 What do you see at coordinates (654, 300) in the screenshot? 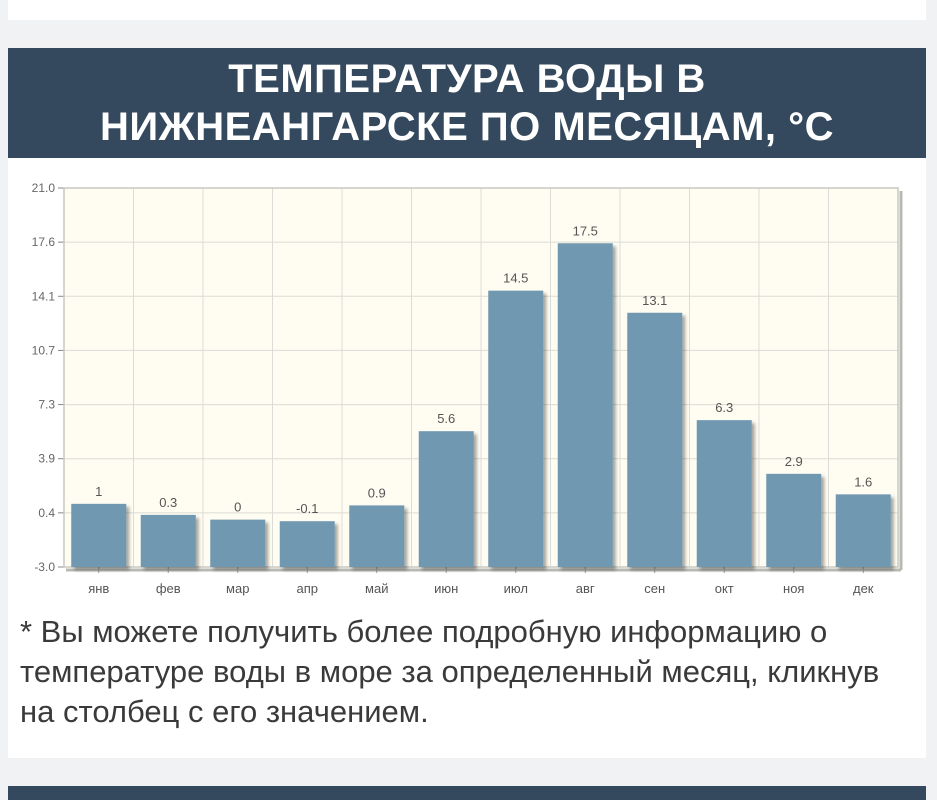
I see `bar-value-label: 13.1` at bounding box center [654, 300].